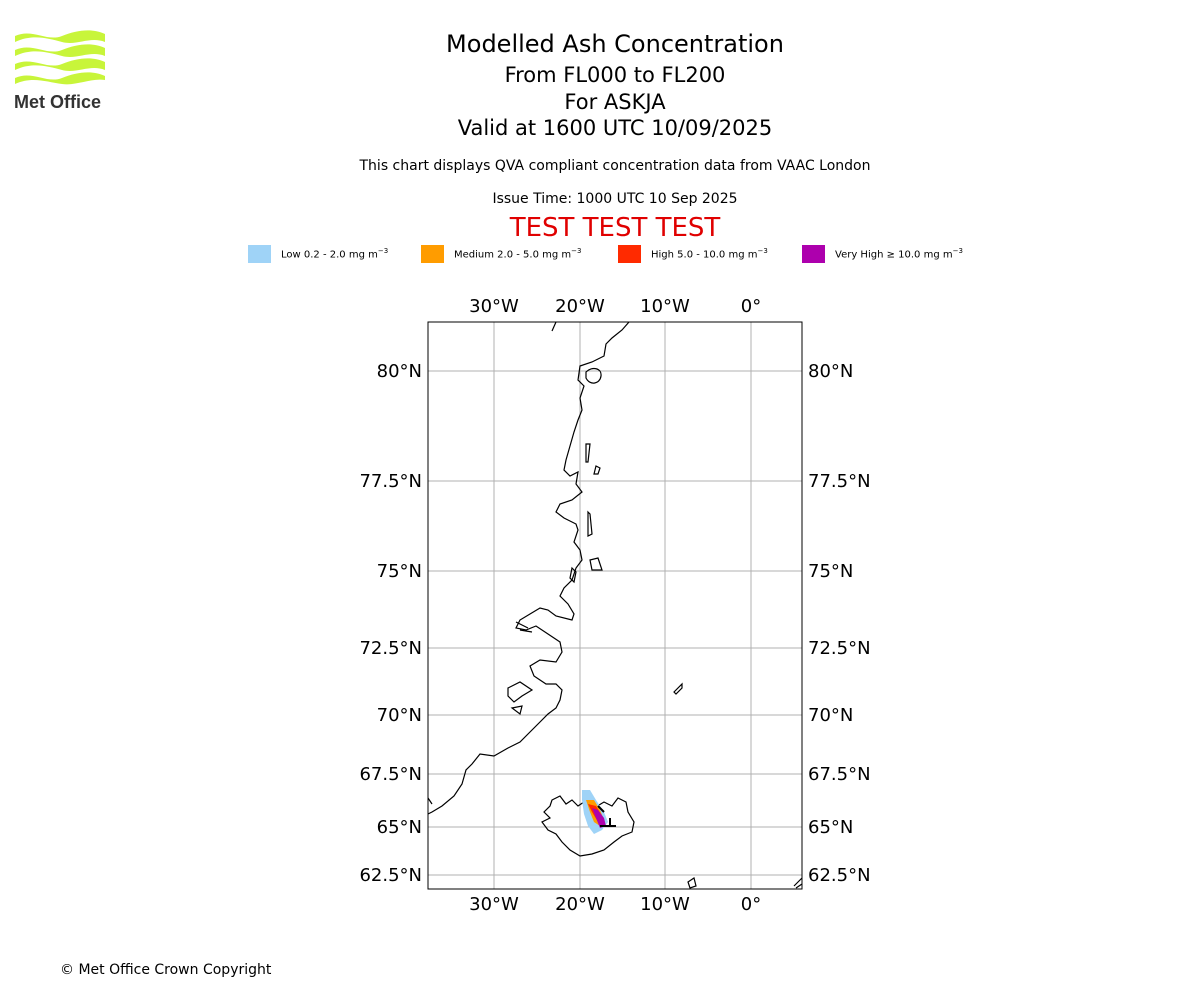  Describe the element at coordinates (390, 648) in the screenshot. I see `lat-label-left: 72.5°N` at that location.